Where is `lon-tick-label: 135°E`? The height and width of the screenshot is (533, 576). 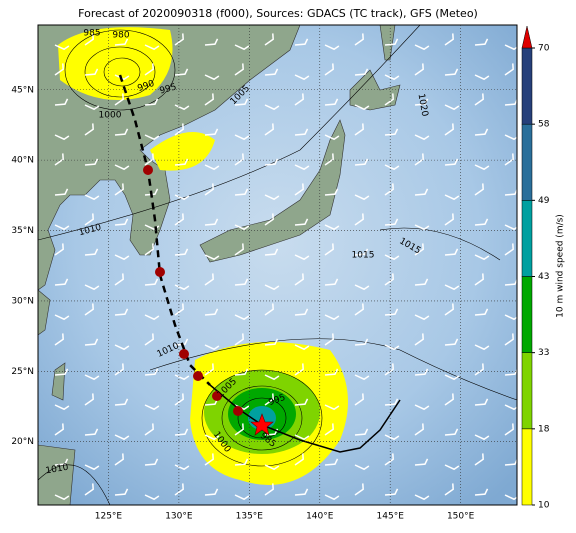
lon-tick-label: 135°E is located at coordinates (250, 517).